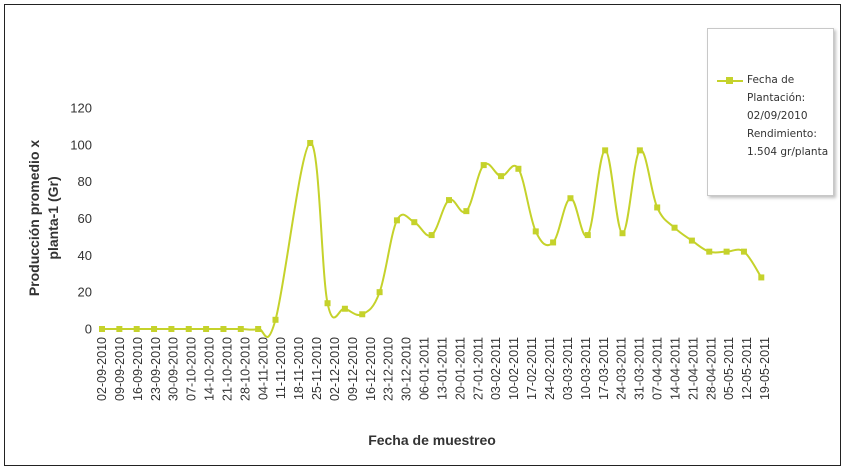 This screenshot has width=846, height=471. Describe the element at coordinates (711, 368) in the screenshot. I see `x-tick-label: 28-04-2011` at that location.